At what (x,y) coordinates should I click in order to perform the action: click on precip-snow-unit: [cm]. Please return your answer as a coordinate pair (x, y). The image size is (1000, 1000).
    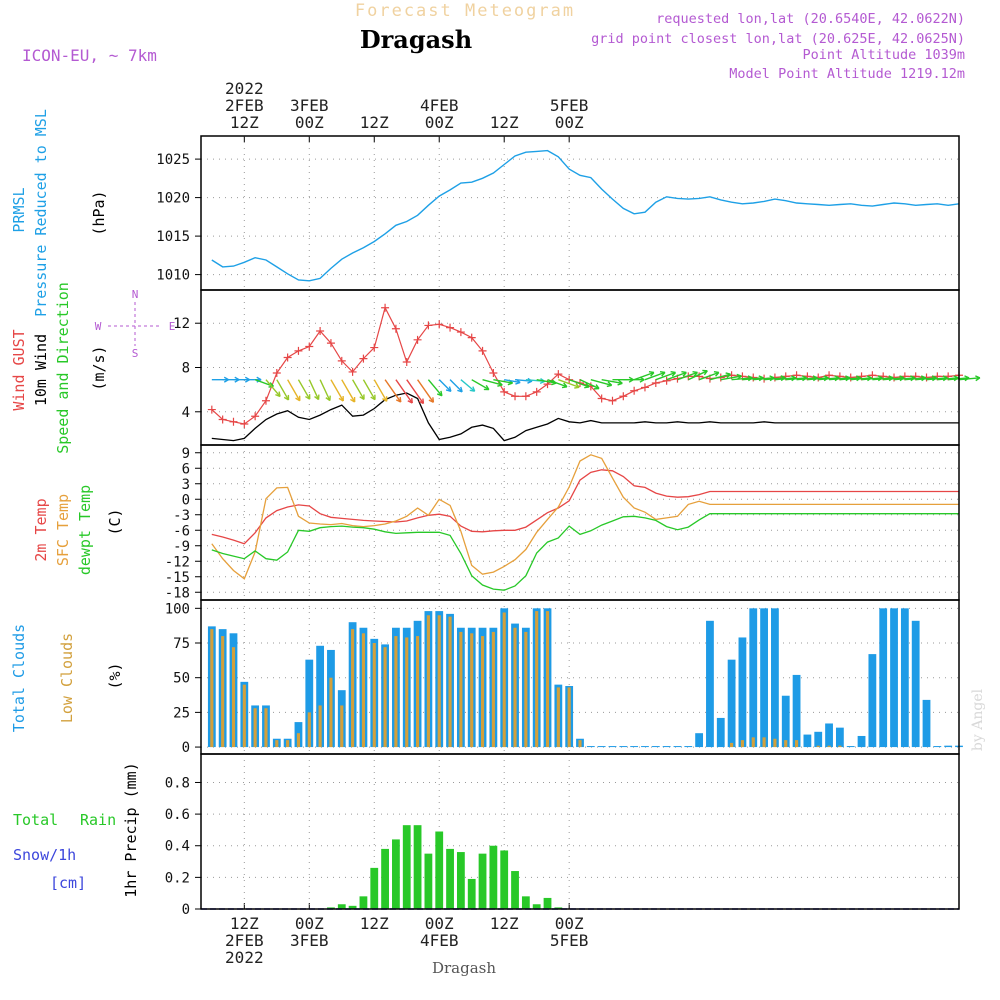
    Looking at the image, I should click on (68, 883).